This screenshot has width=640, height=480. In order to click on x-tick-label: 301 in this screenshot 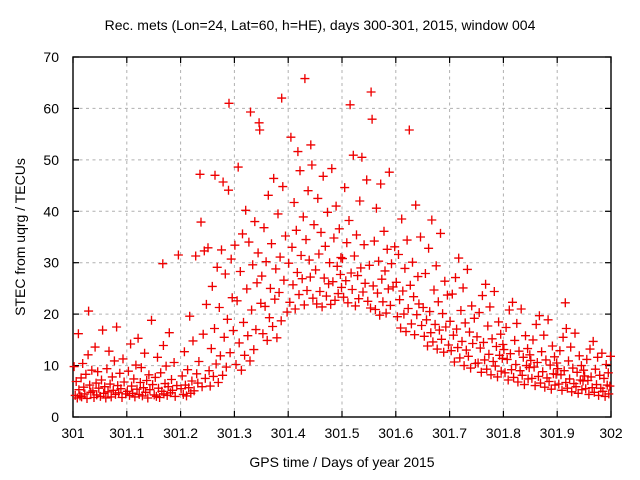, I will do `click(73, 433)`.